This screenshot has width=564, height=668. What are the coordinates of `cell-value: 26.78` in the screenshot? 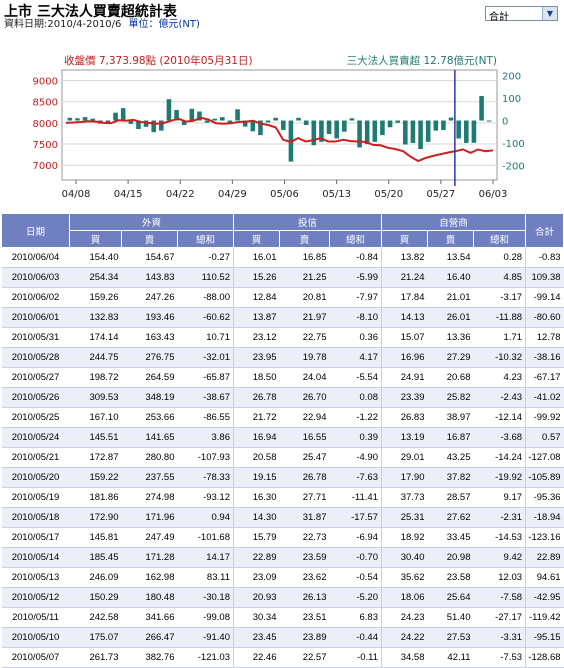 It's located at (256, 397).